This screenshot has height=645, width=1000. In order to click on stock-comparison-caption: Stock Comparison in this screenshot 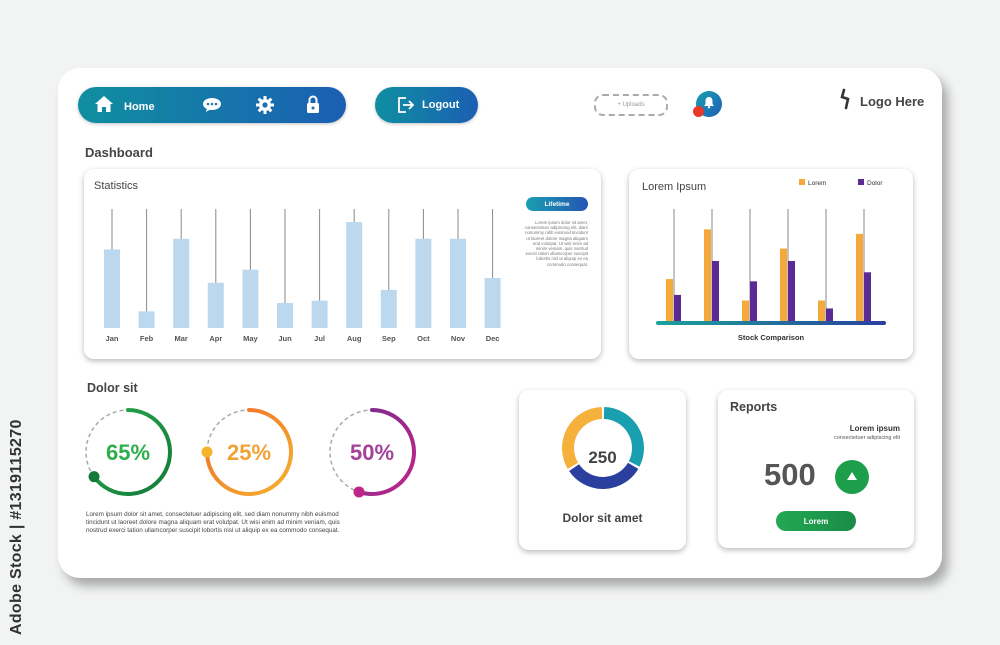, I will do `click(771, 337)`.